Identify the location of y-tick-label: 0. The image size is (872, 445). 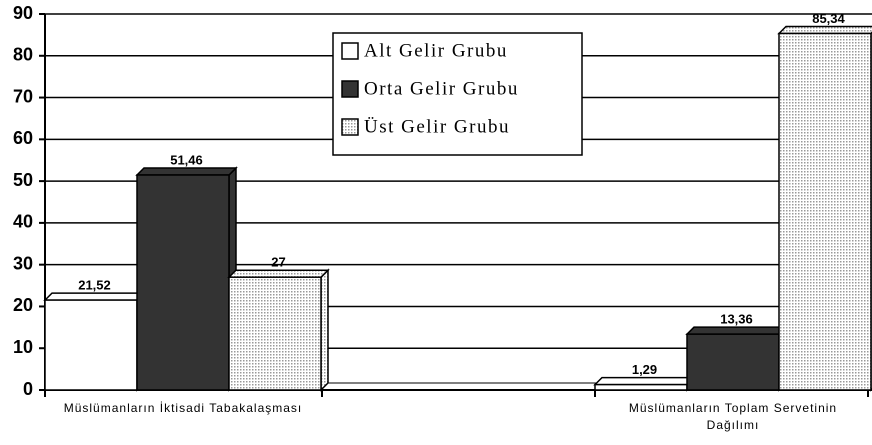
(28, 389).